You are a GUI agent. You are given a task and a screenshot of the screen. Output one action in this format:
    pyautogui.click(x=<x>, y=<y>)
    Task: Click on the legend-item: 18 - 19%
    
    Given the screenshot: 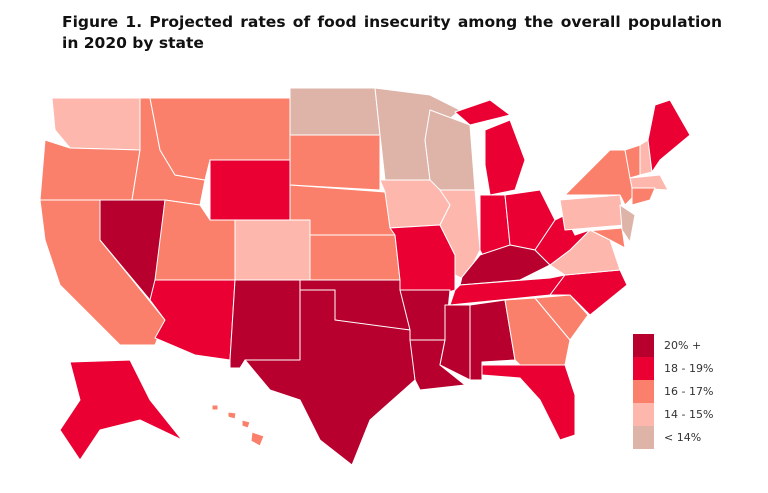 What is the action you would take?
    pyautogui.click(x=673, y=368)
    